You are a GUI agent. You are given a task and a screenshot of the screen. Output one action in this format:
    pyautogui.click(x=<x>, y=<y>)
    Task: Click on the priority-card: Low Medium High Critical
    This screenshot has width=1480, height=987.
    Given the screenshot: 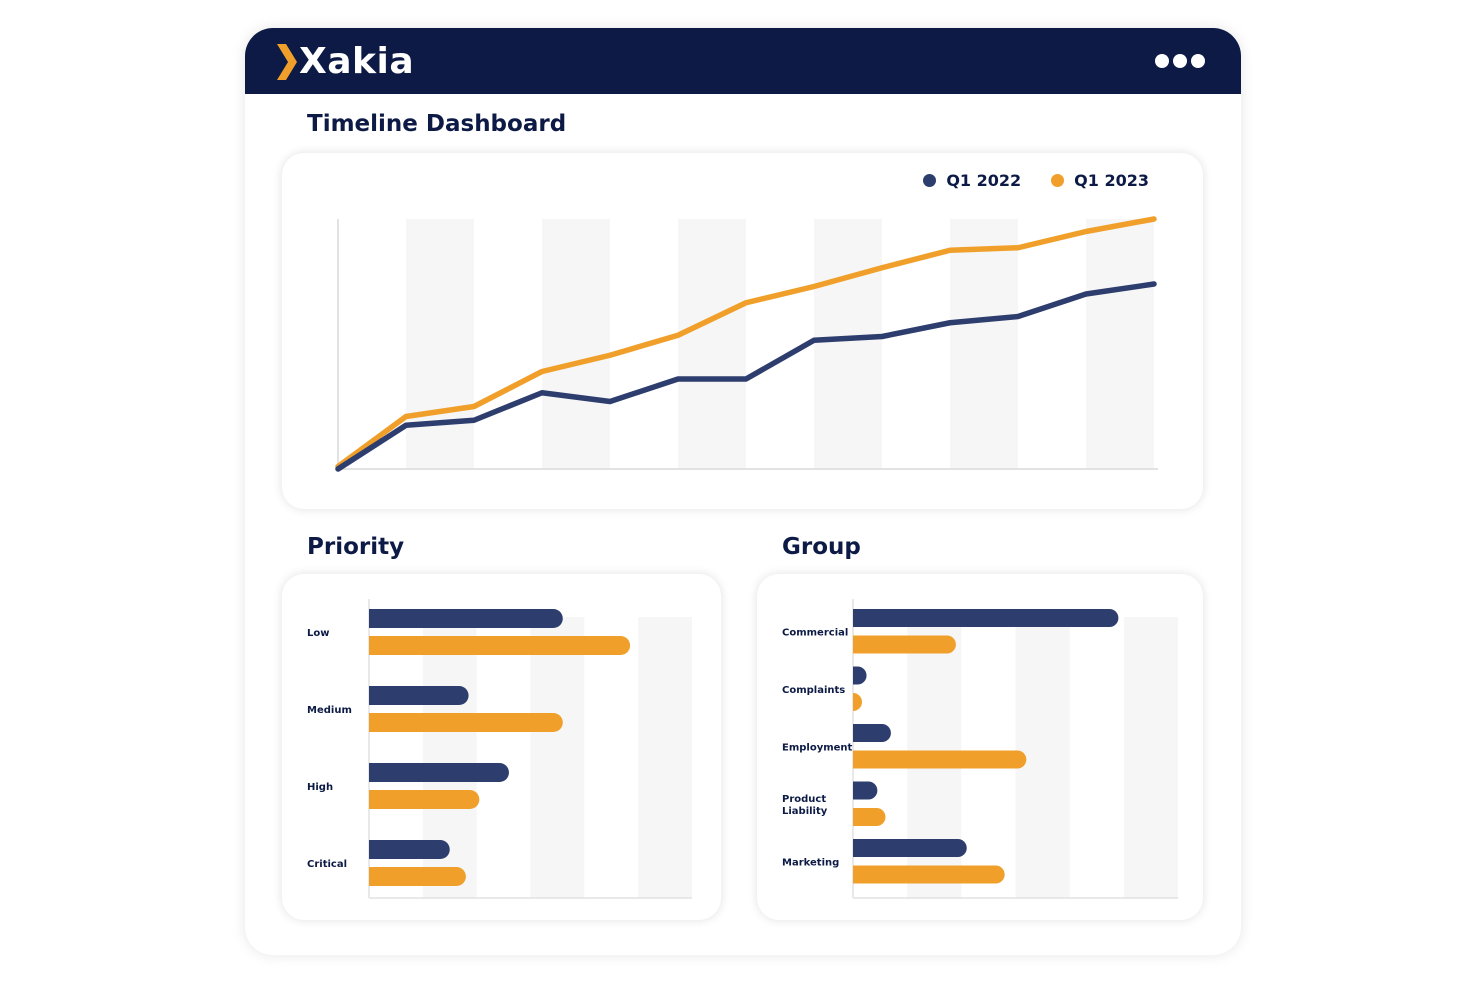 What is the action you would take?
    pyautogui.click(x=501, y=747)
    